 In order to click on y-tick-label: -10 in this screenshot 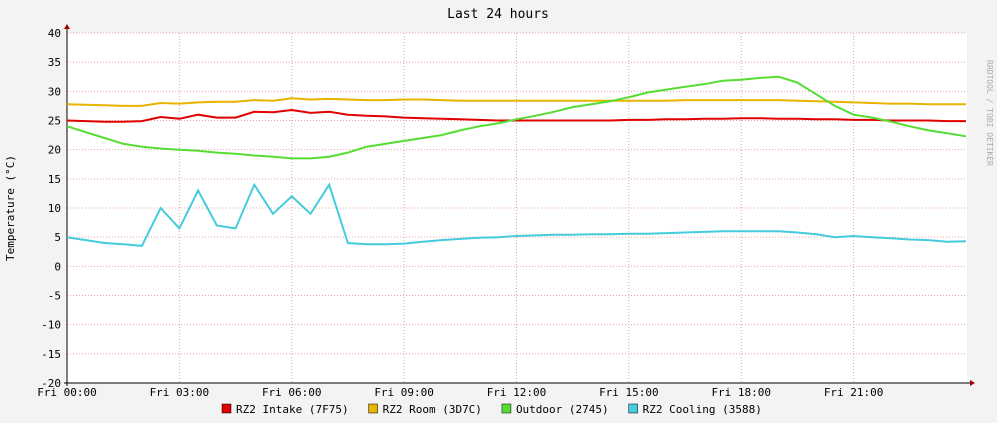, I will do `click(51, 325)`.